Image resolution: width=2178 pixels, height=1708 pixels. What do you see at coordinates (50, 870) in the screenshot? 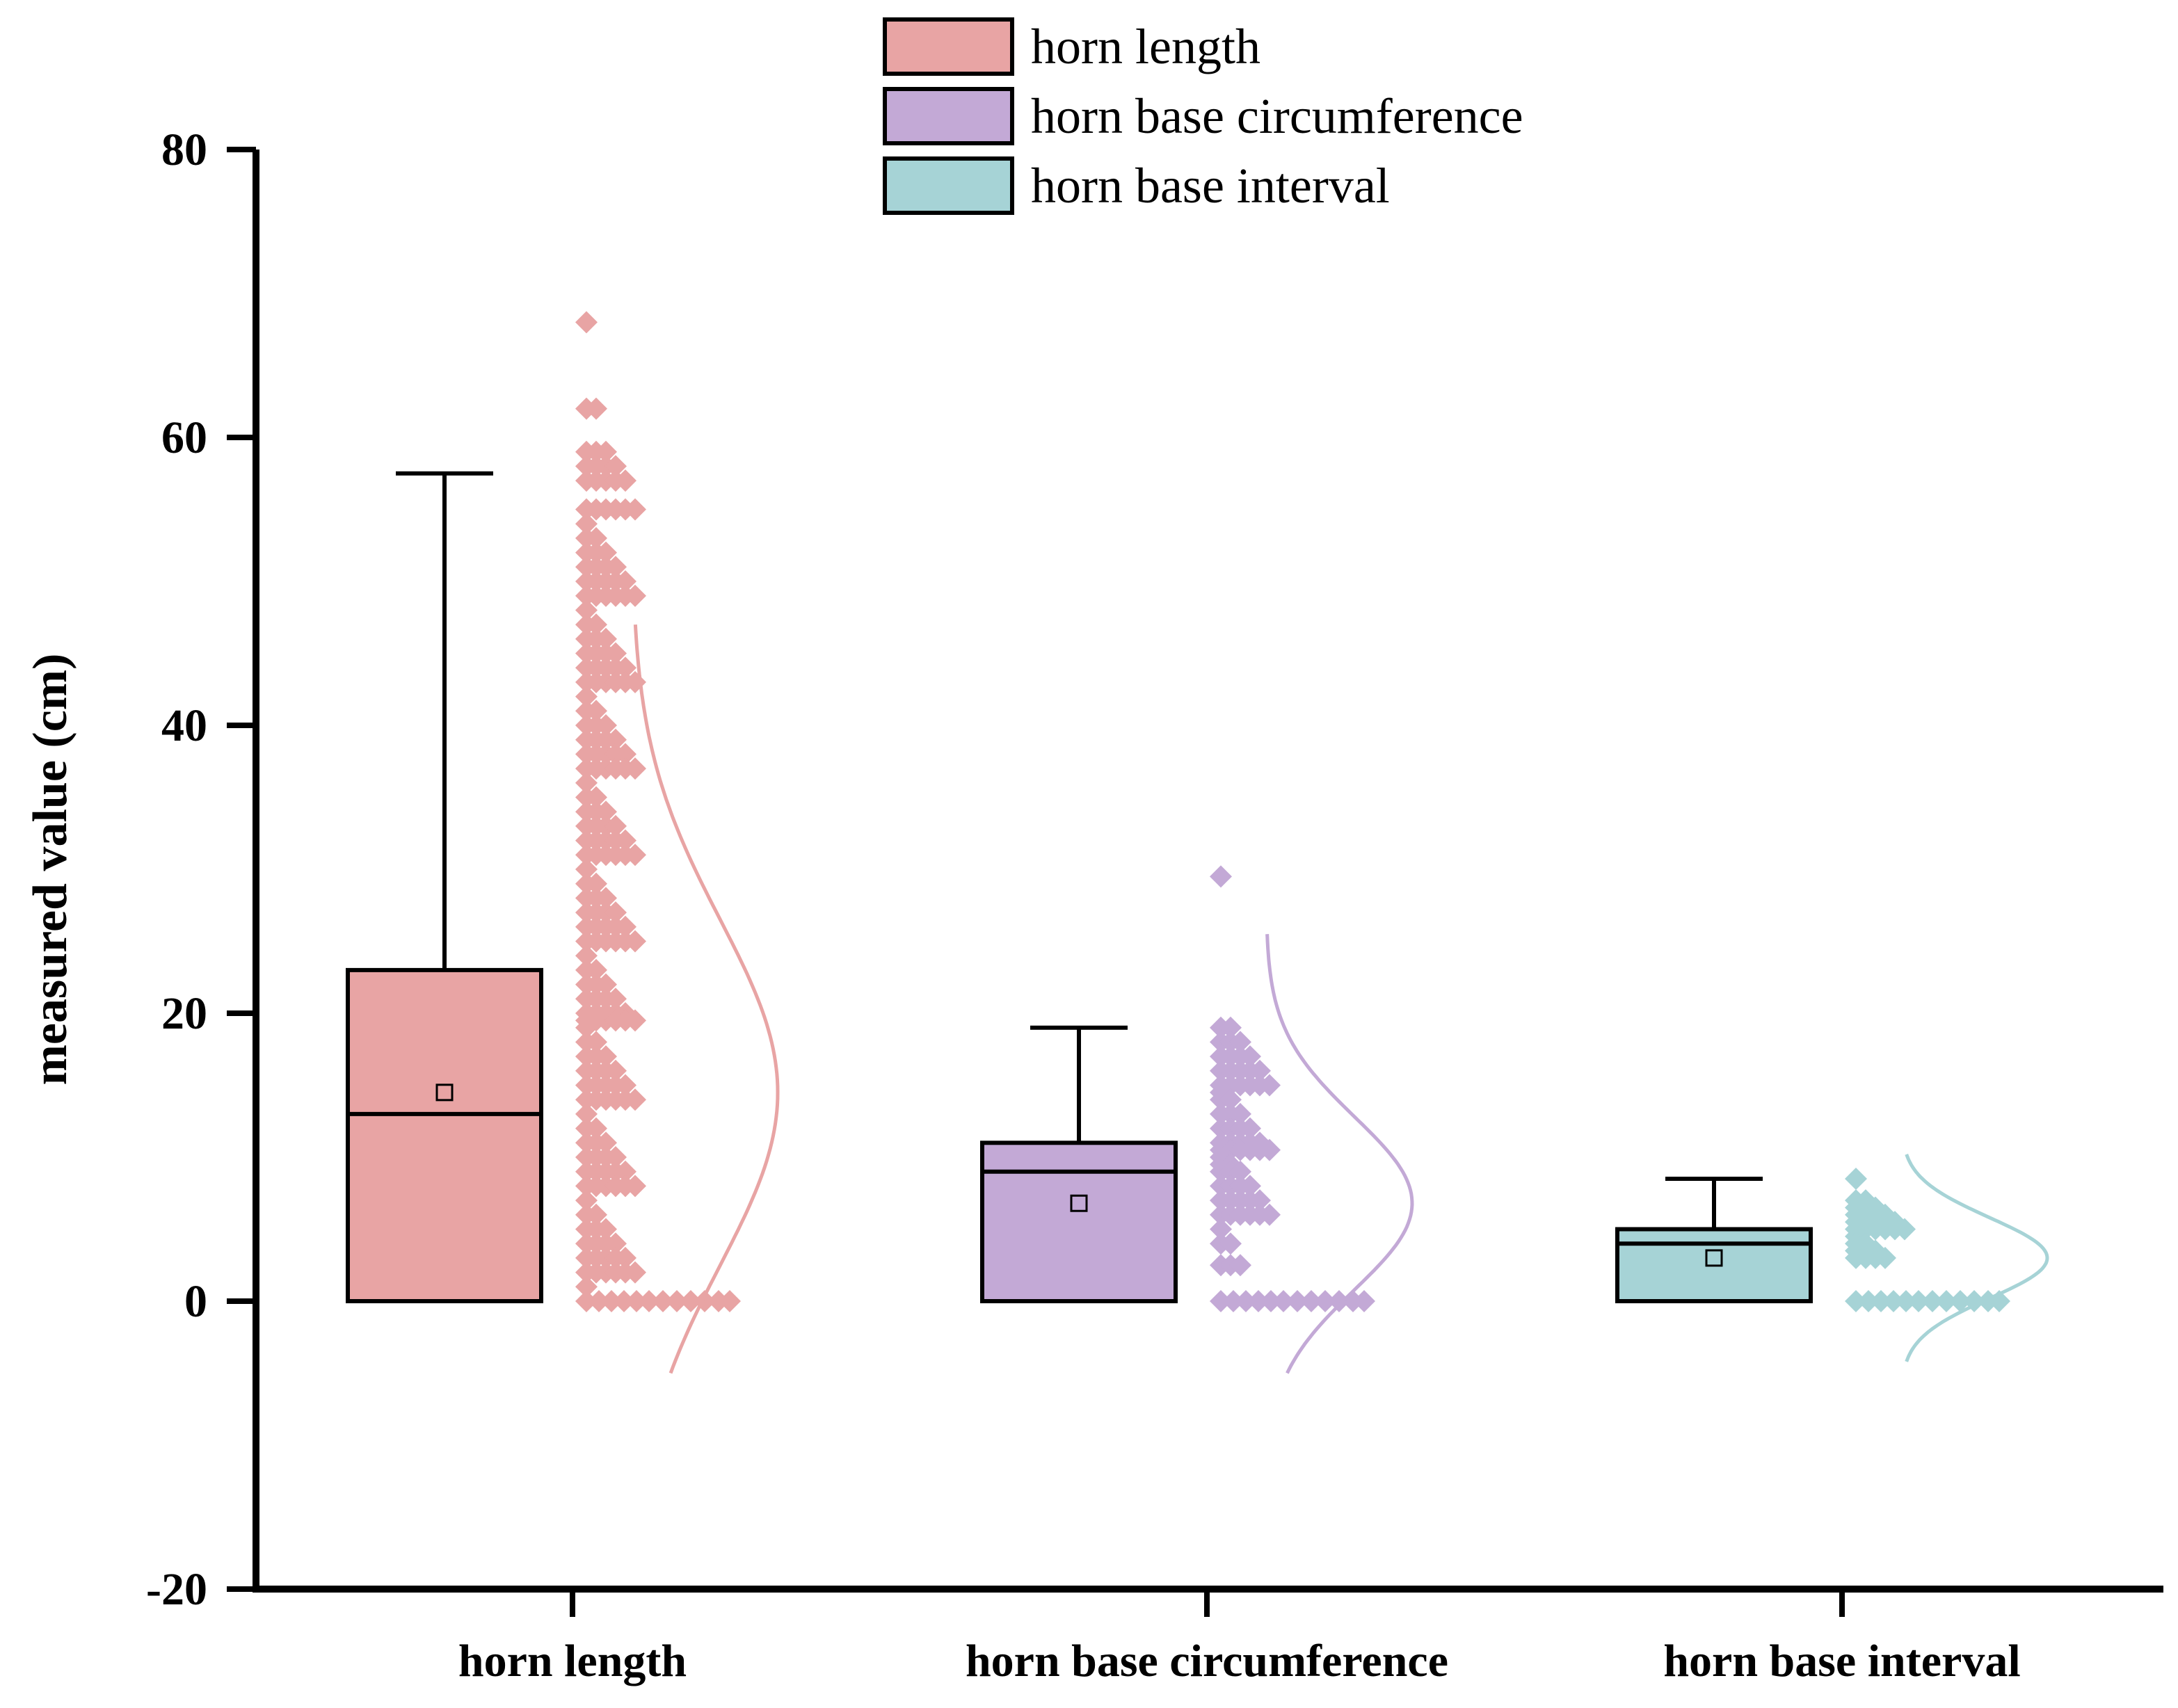
I see `y-axis-title: measured value (cm)` at bounding box center [50, 870].